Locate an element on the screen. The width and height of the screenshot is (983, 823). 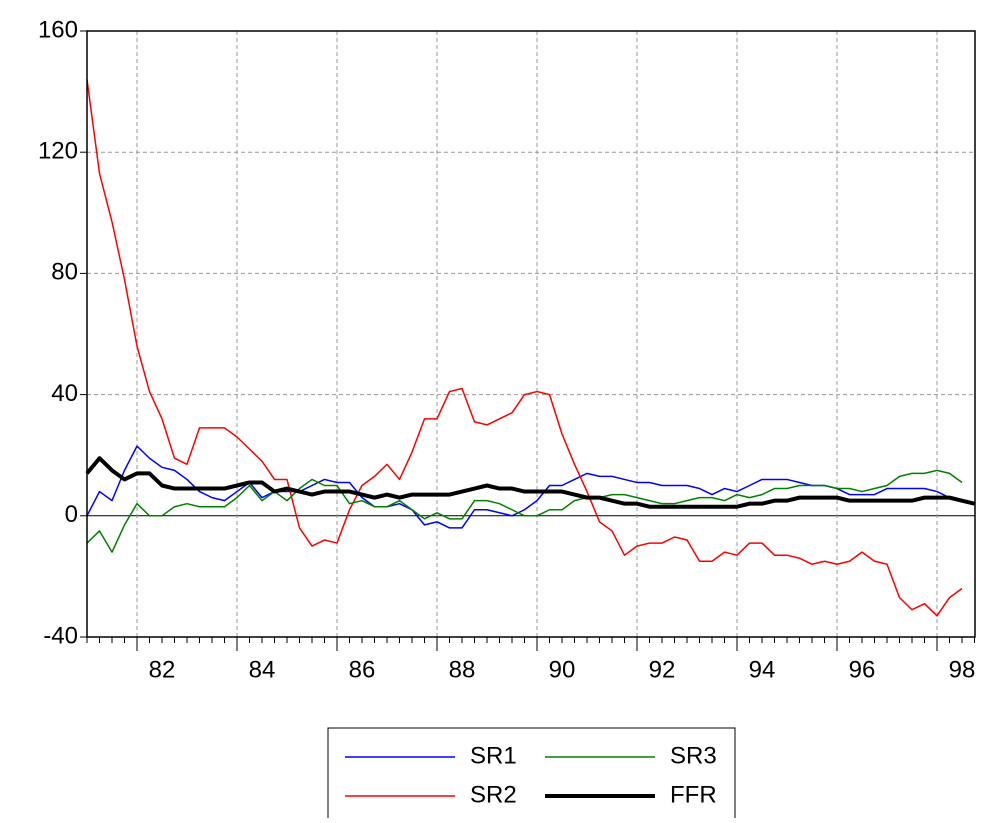
y-tick-label: 0 is located at coordinates (71, 514).